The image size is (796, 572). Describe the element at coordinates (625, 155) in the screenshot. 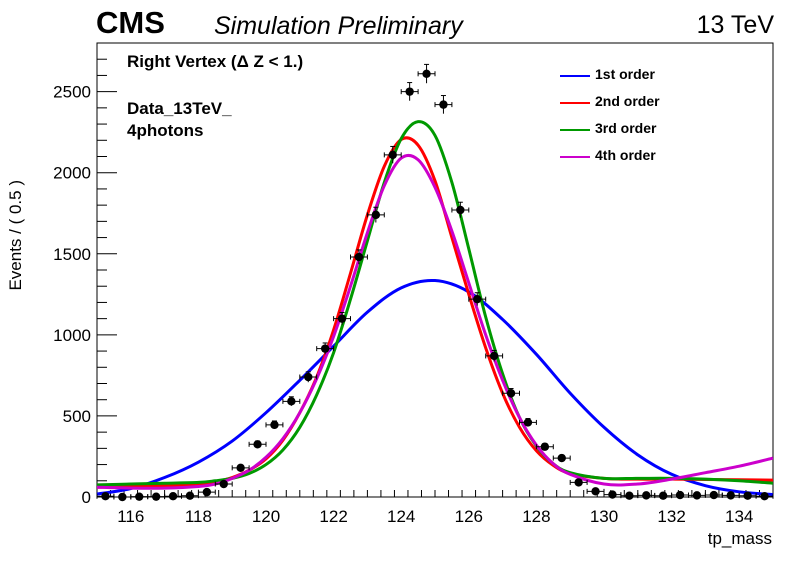

I see `legend-label: 4th order` at that location.